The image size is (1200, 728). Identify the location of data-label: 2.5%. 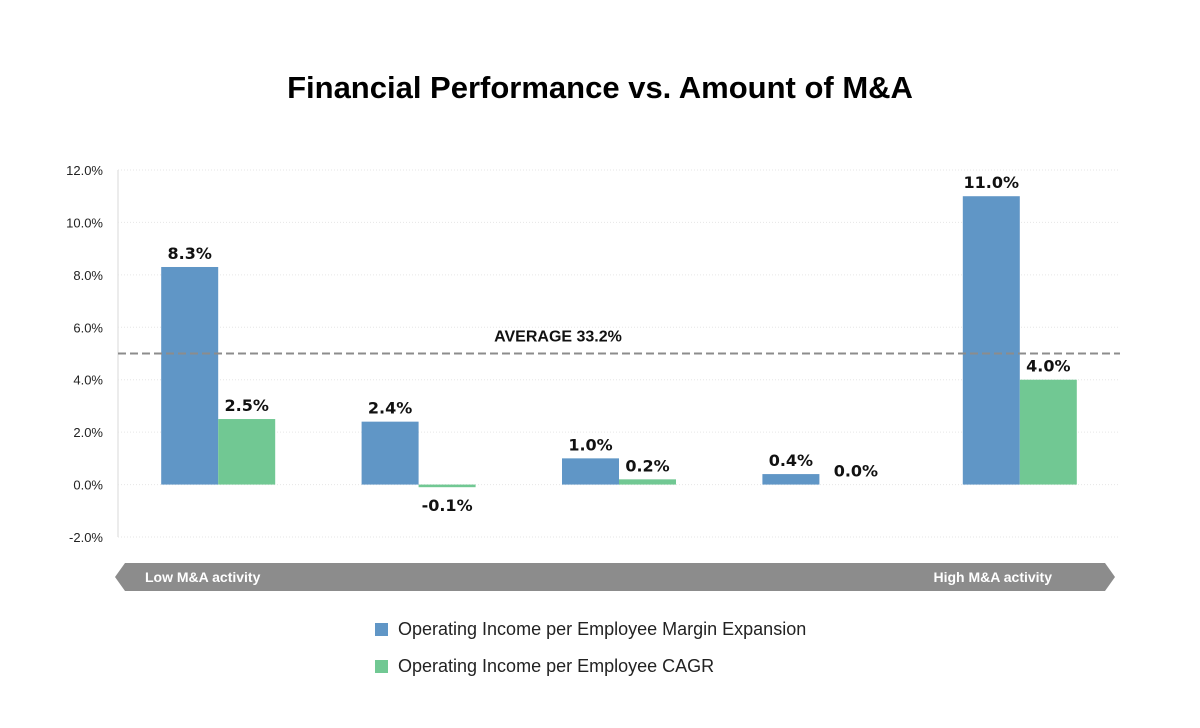
(247, 405).